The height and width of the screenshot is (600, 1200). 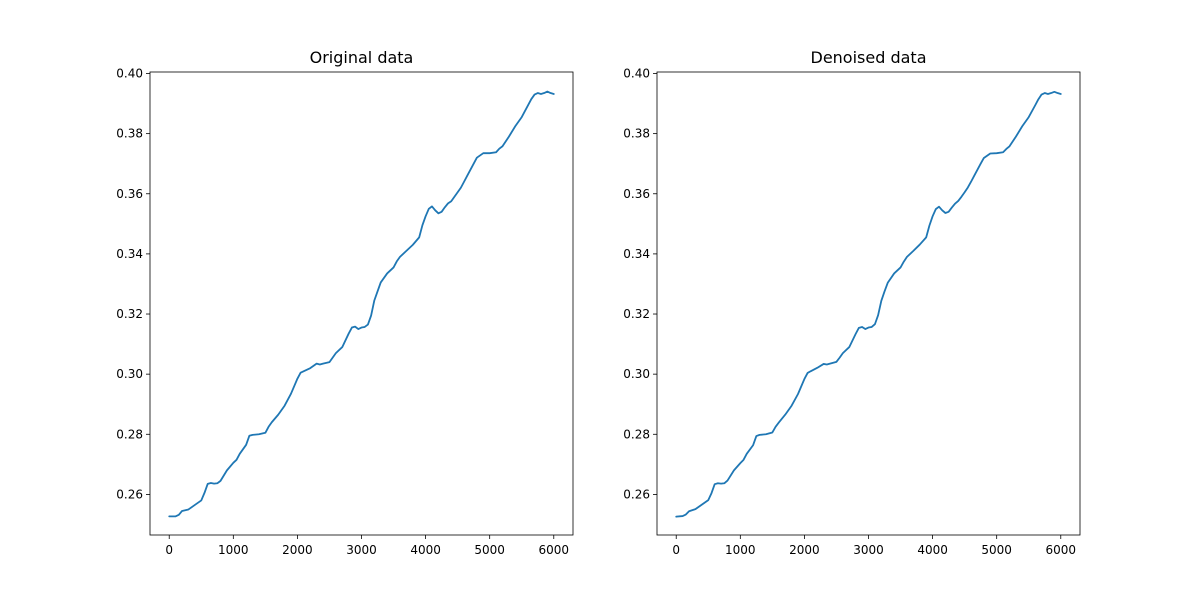 What do you see at coordinates (869, 57) in the screenshot?
I see `chart-title: Denoised data` at bounding box center [869, 57].